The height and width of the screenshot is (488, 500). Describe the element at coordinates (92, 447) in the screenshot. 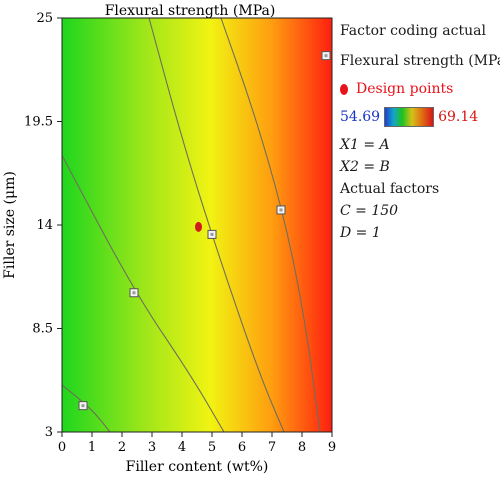

I see `x-tick-label-1: 1` at that location.